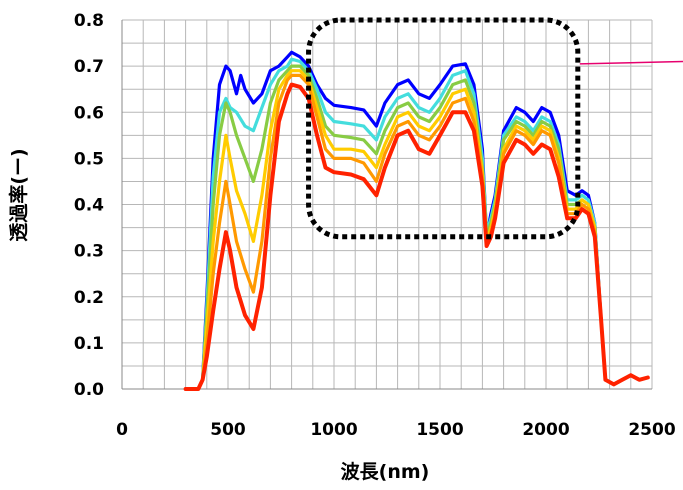 The image size is (683, 490). What do you see at coordinates (18, 194) in the screenshot?
I see `y-axis-label: 透過率(ー)` at bounding box center [18, 194].